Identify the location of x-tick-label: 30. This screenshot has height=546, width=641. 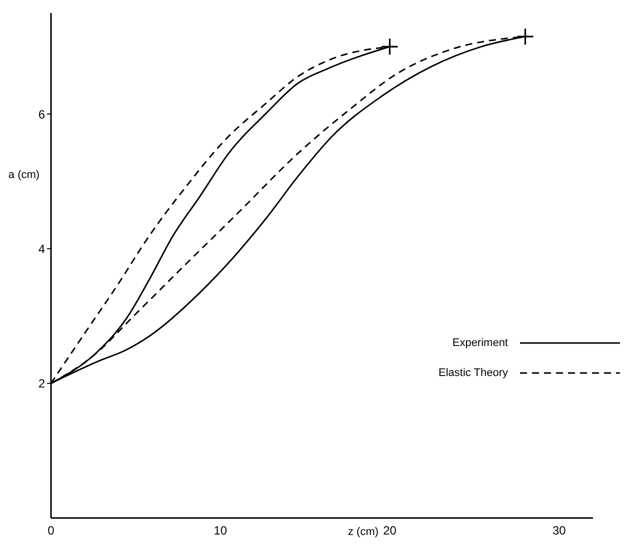
(559, 531).